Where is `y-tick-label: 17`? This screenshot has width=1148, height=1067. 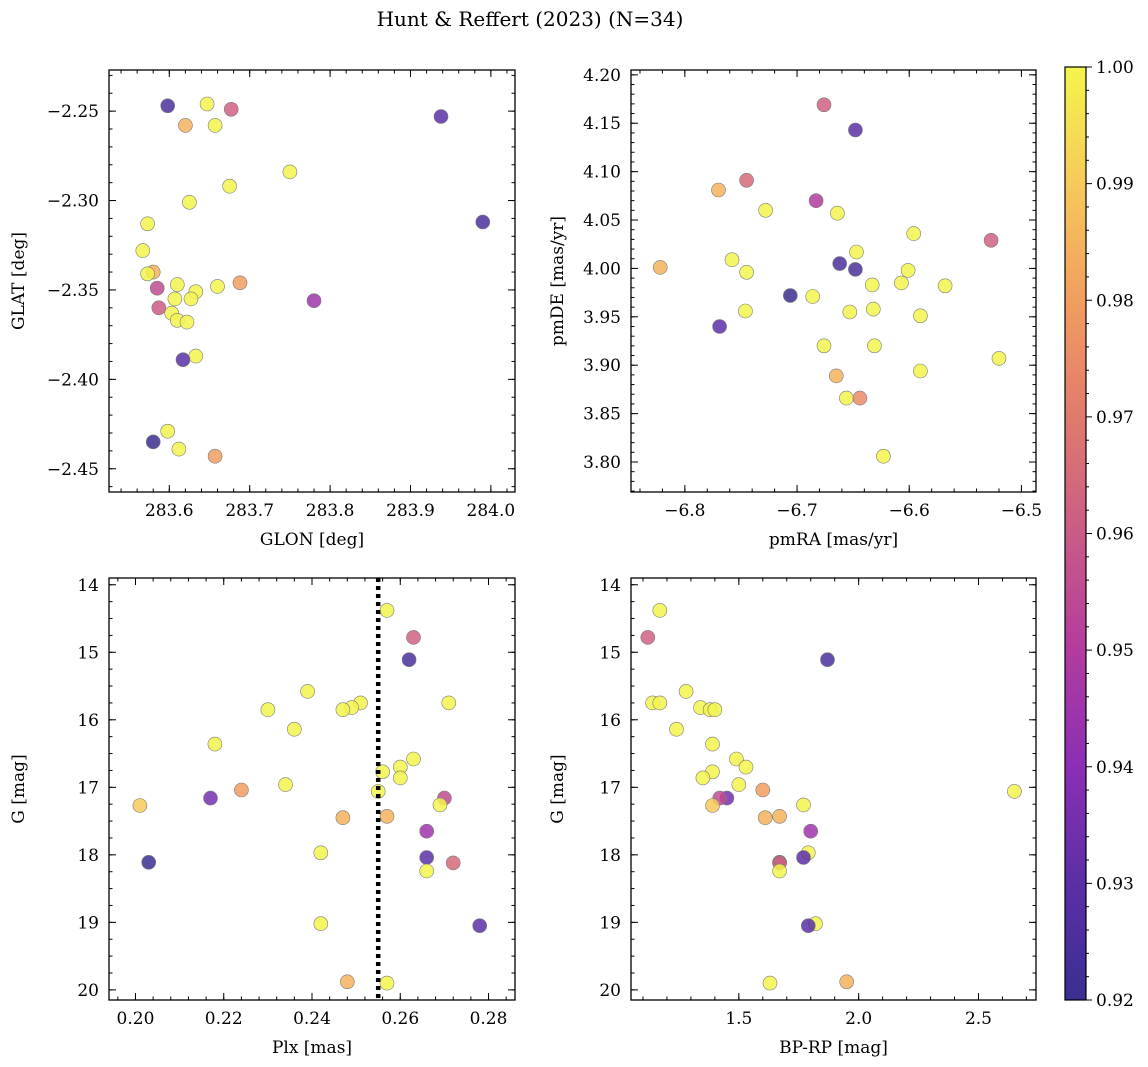
y-tick-label: 17 is located at coordinates (610, 788).